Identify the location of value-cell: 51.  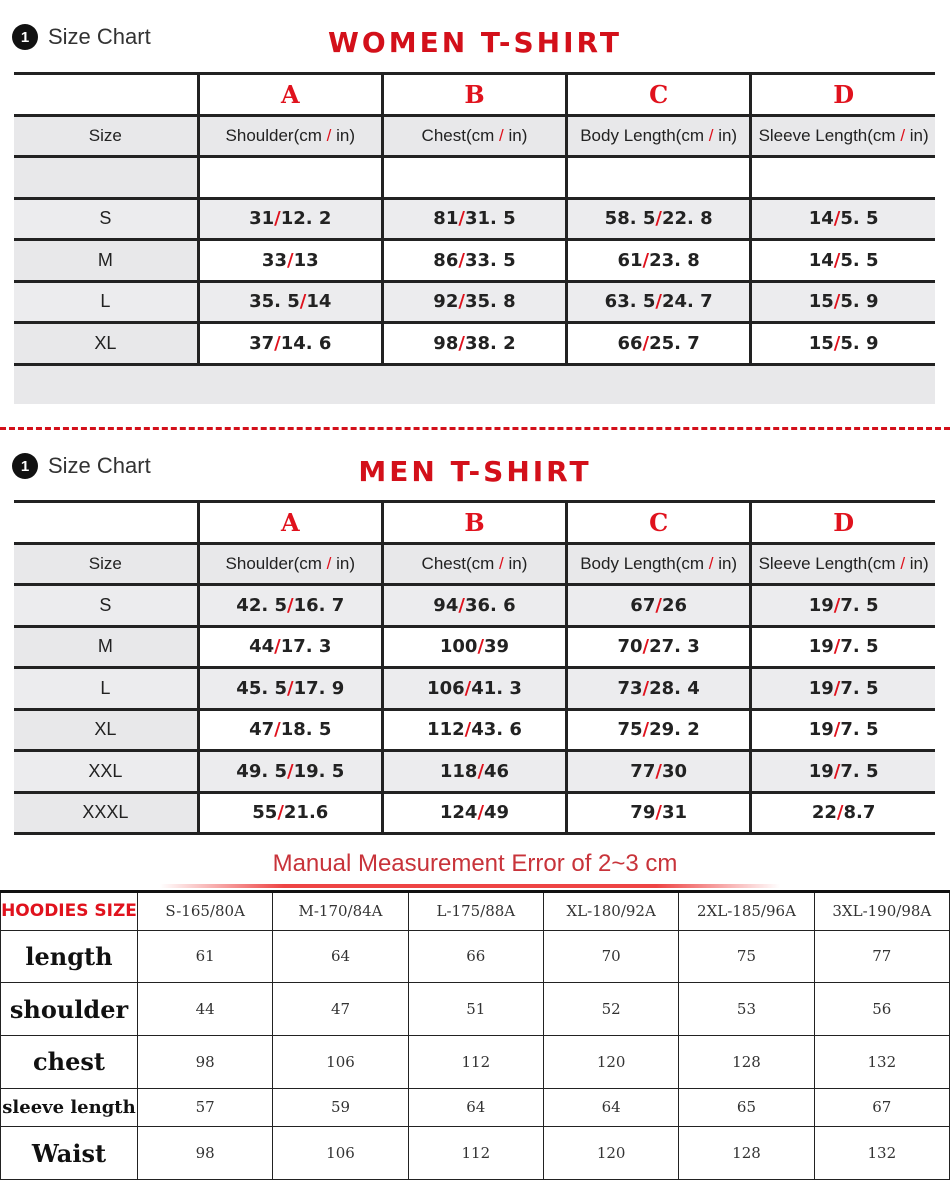
(475, 1009).